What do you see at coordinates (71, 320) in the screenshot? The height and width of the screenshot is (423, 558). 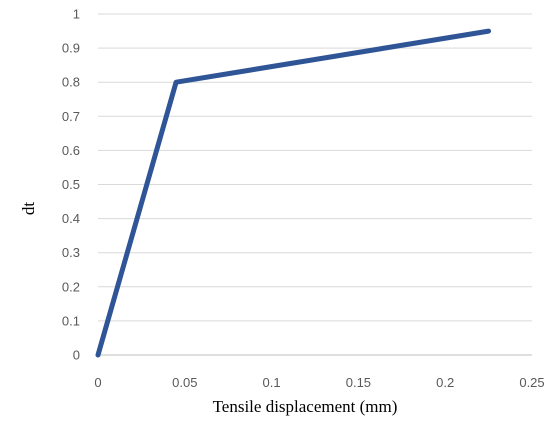 I see `y-tick-label: 0.1` at bounding box center [71, 320].